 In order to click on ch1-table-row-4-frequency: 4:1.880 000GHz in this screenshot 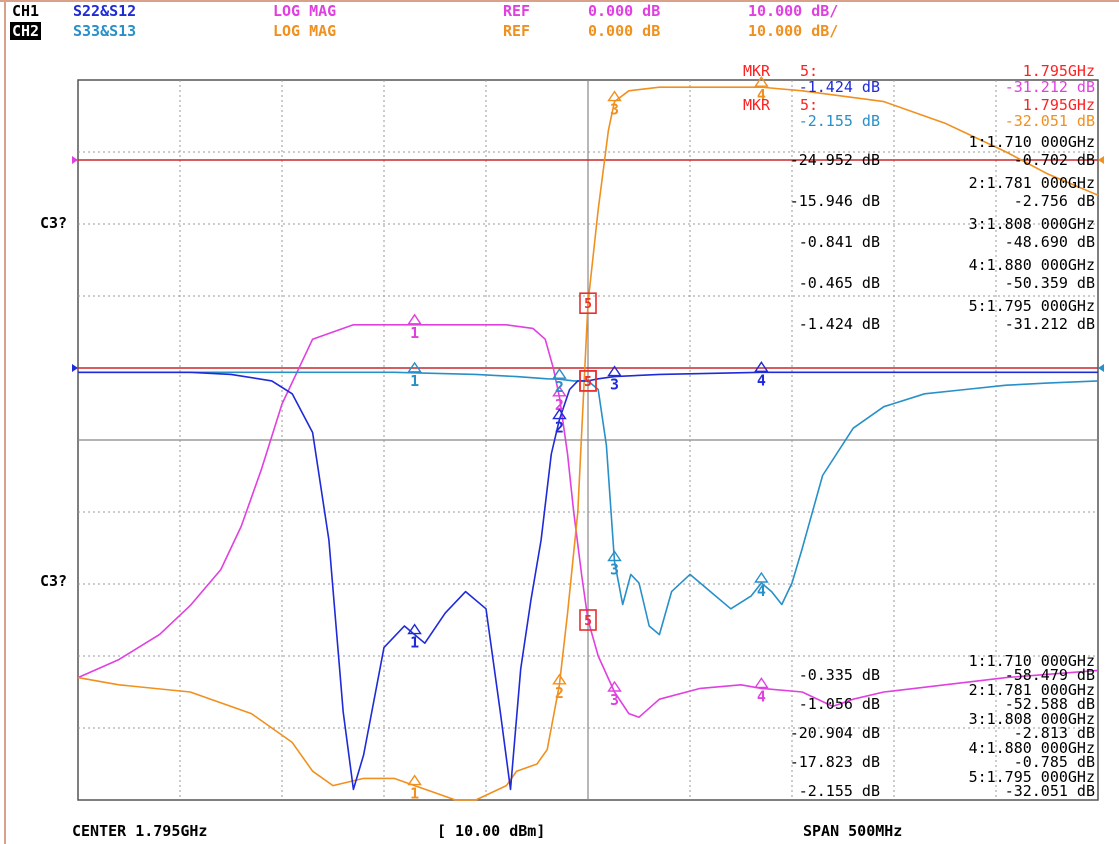, I will do `click(1032, 265)`.